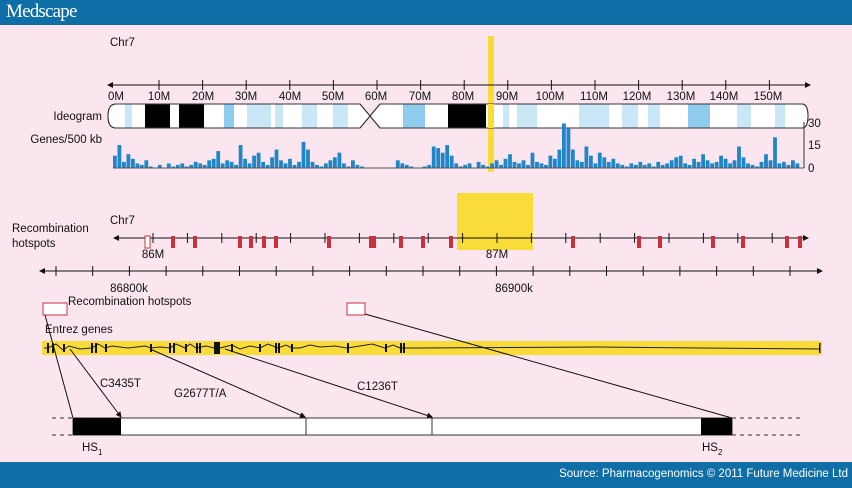 Image resolution: width=852 pixels, height=488 pixels. I want to click on header-bar: Medscape, so click(426, 12).